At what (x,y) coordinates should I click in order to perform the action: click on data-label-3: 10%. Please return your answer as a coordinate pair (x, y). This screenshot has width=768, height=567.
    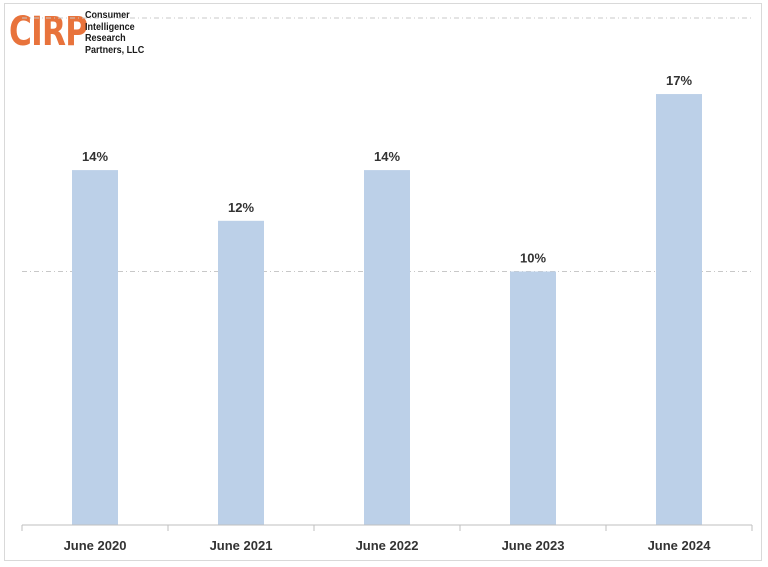
    Looking at the image, I should click on (533, 258).